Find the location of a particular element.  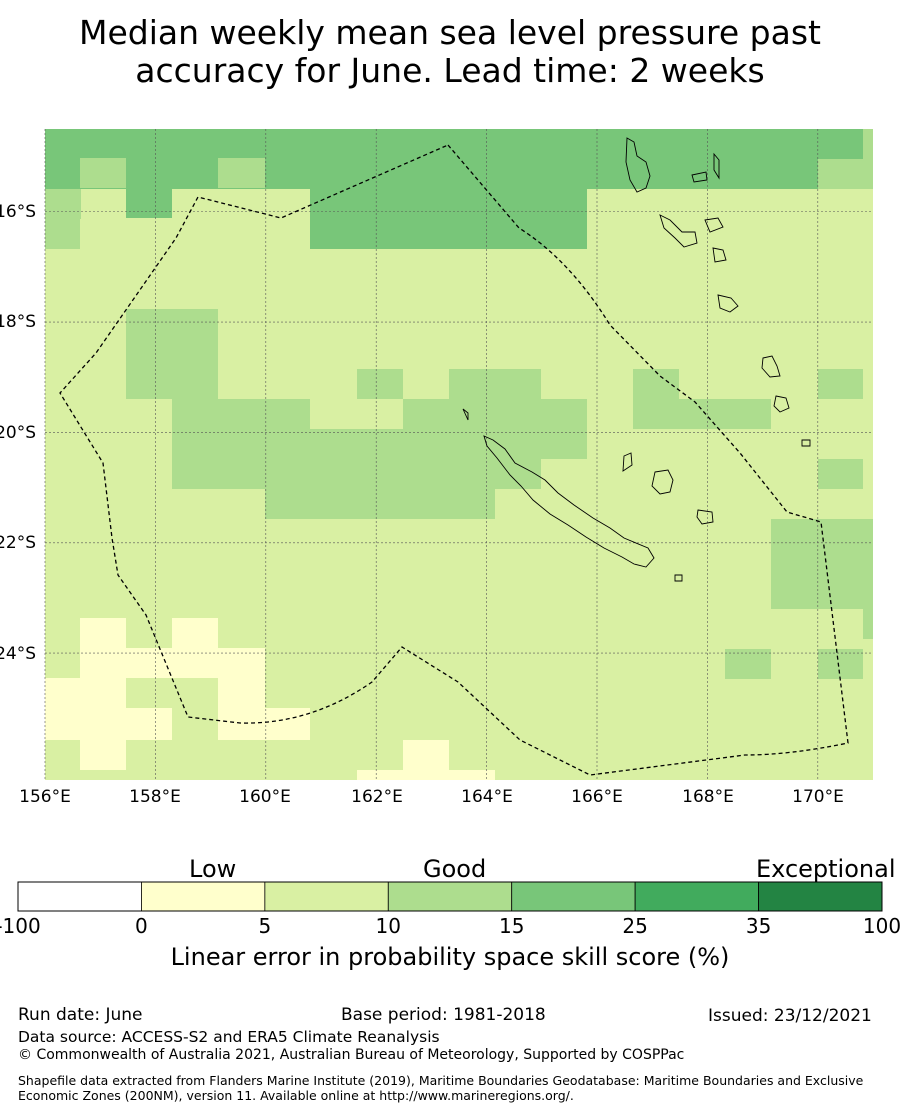

lon-tick-164: 164°E is located at coordinates (487, 797).